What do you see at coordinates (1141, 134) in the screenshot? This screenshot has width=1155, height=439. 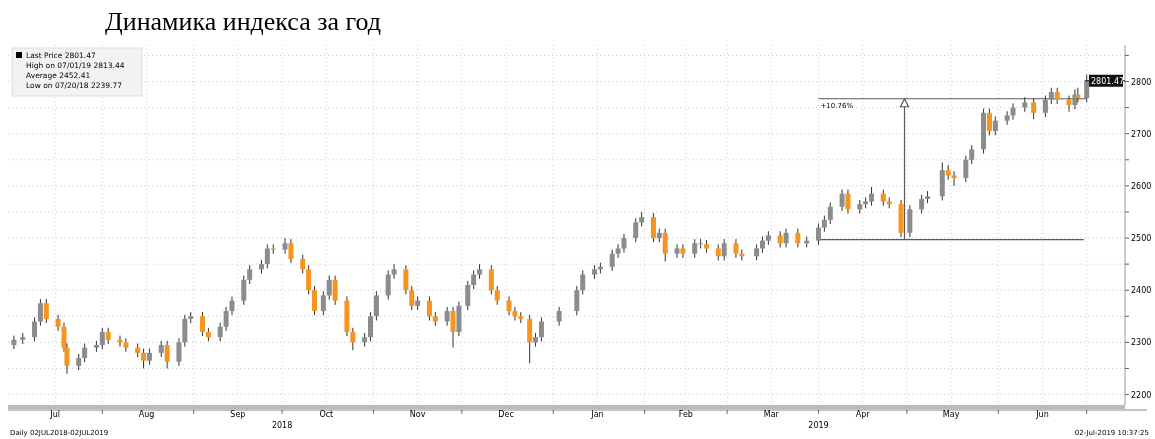 I see `y-tick-label: 2700` at bounding box center [1141, 134].